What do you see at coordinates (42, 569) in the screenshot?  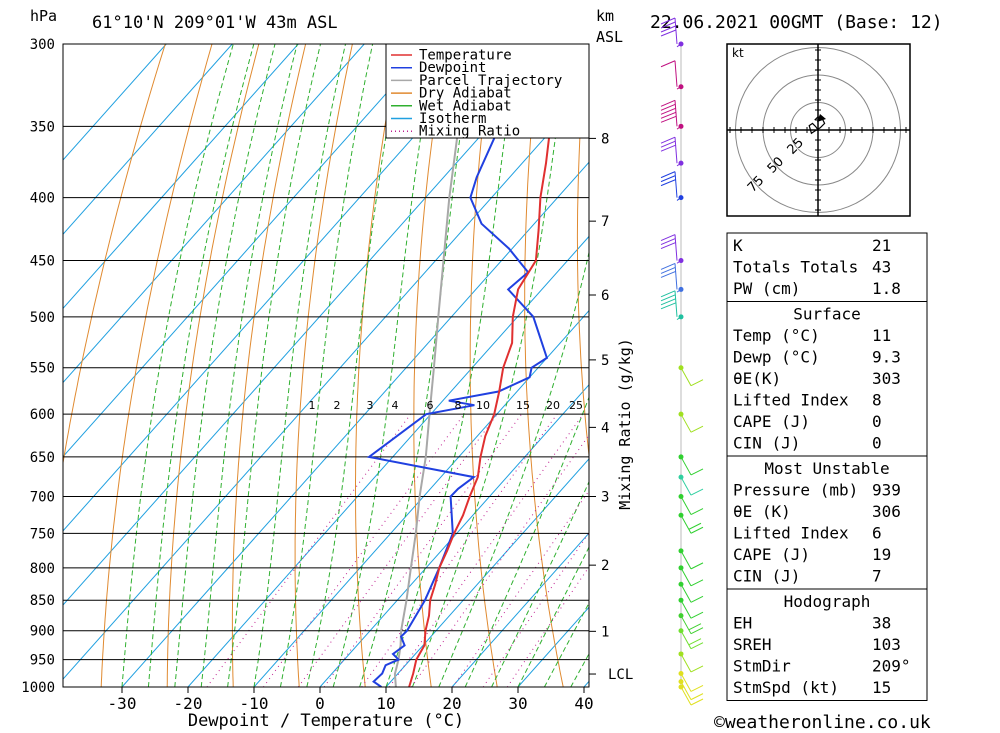 I see `pressure-tick-label: 800` at bounding box center [42, 569].